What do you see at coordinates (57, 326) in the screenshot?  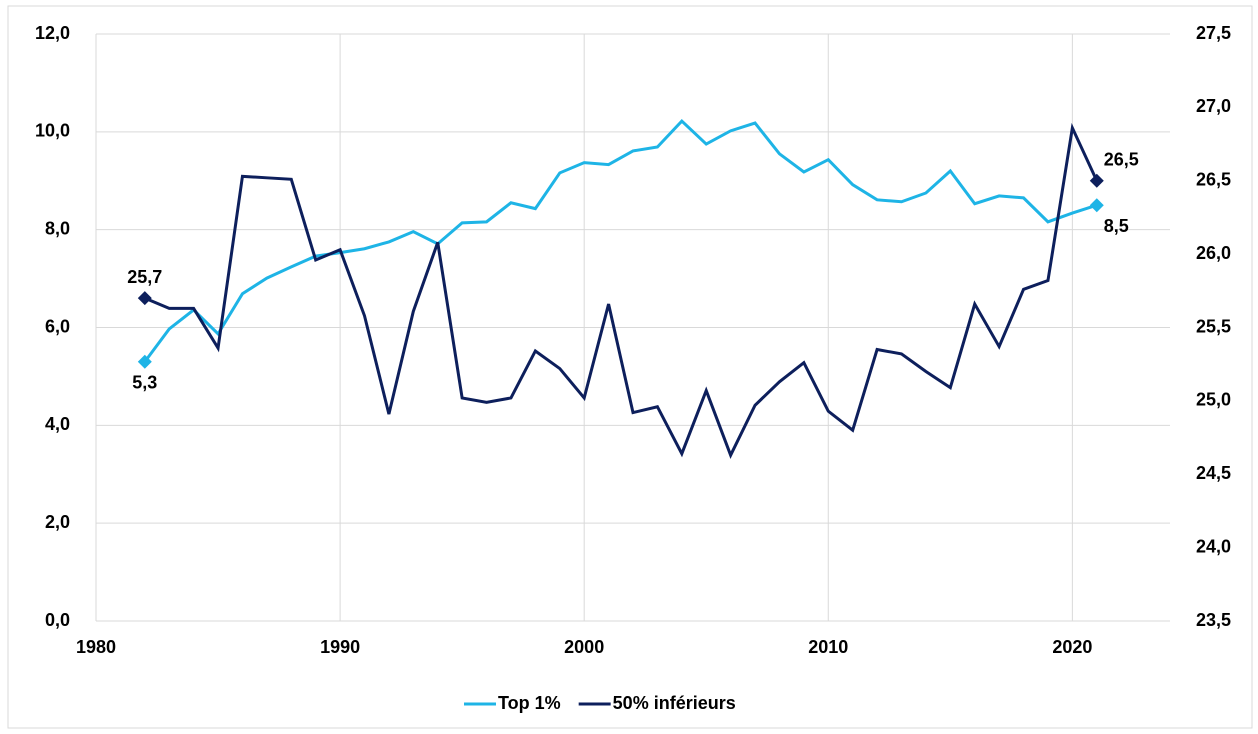 I see `y-tick-label: 6,0` at bounding box center [57, 326].